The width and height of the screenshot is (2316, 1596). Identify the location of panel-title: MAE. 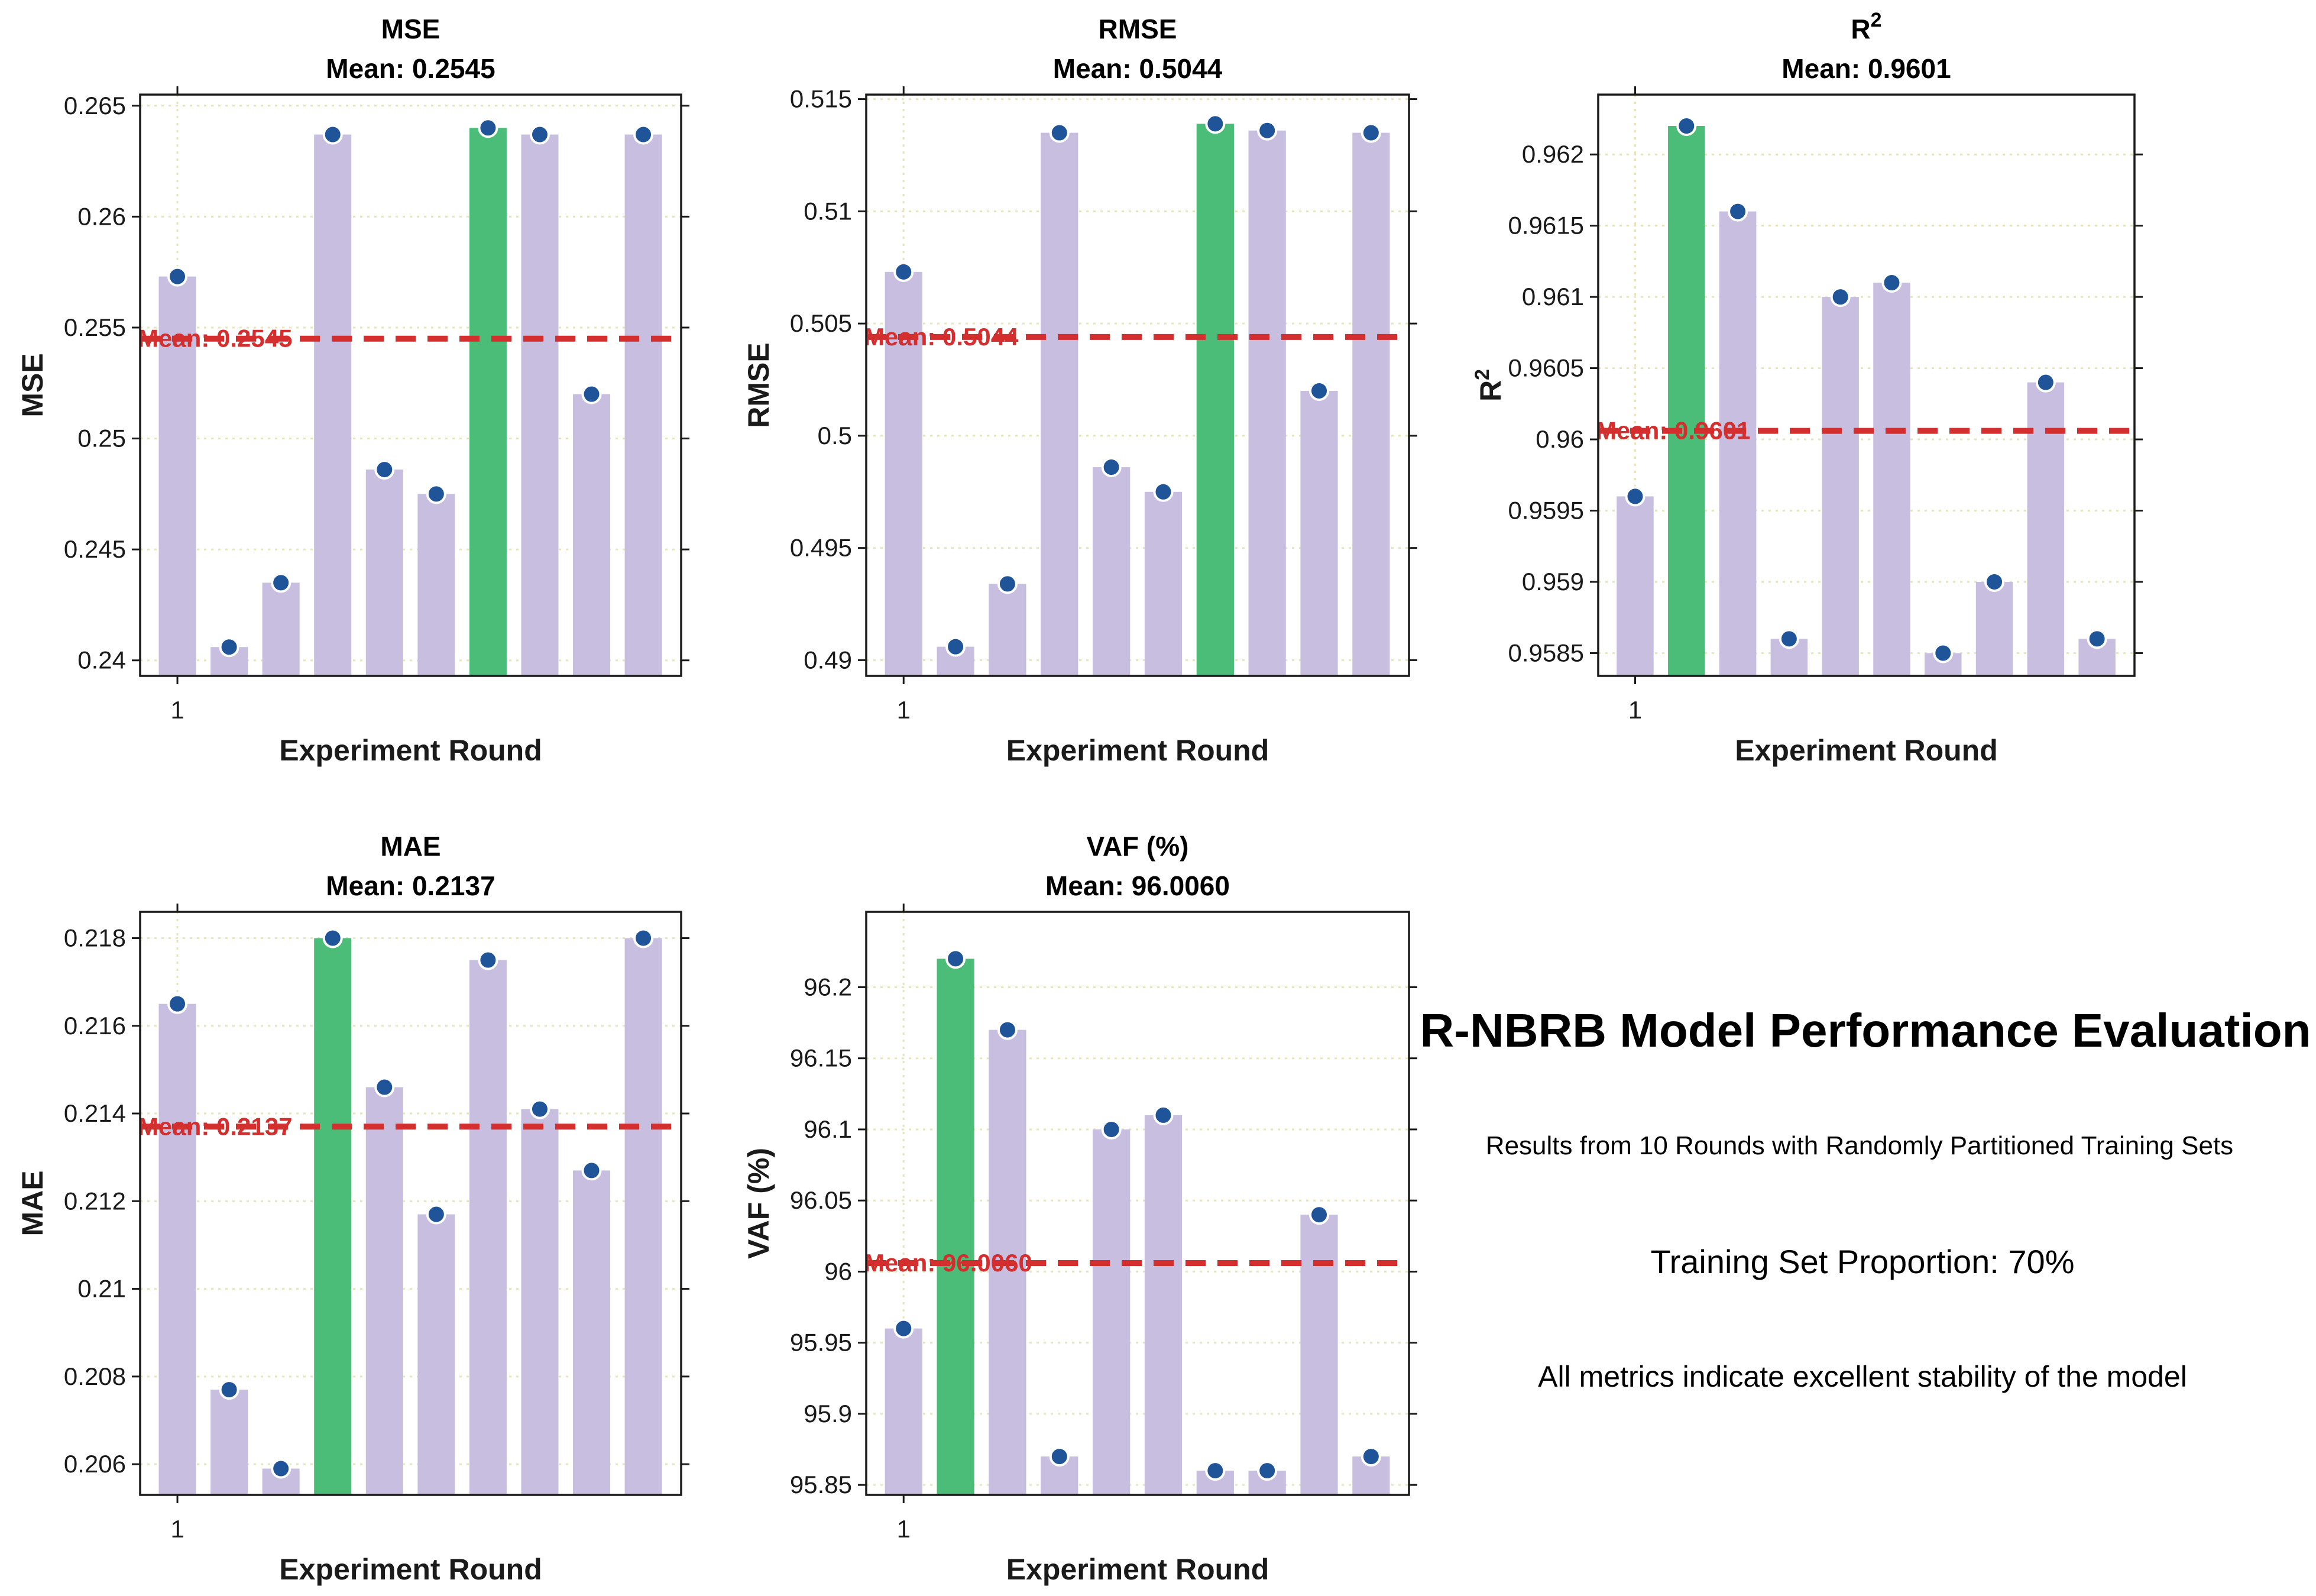
(410, 846).